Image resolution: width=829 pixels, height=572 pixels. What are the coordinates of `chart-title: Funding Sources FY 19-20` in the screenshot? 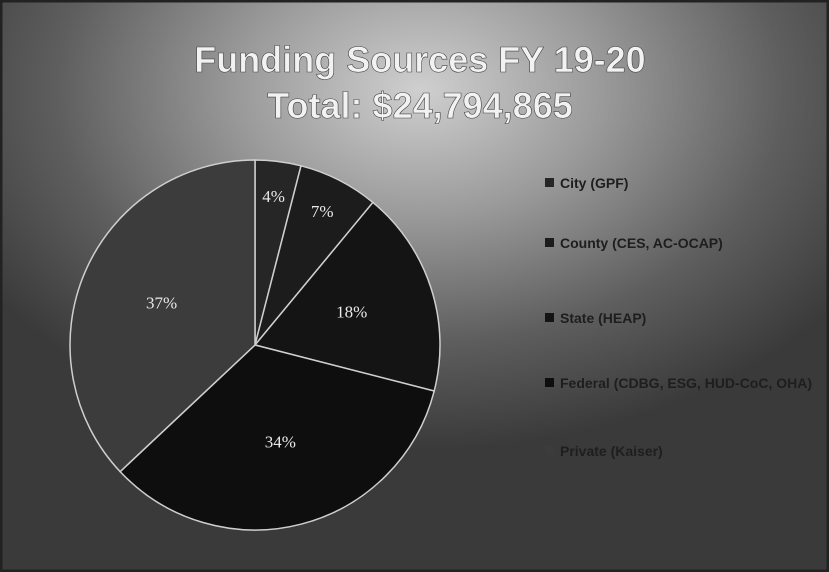 It's located at (419, 59).